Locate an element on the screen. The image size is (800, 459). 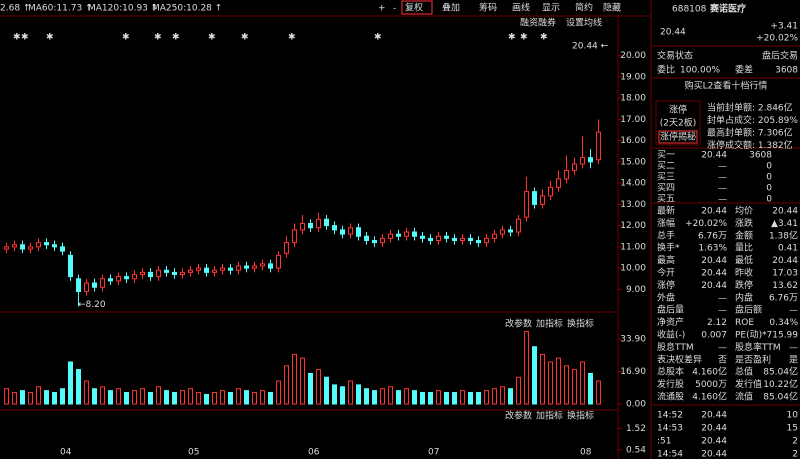
book-label: 买二 is located at coordinates (666, 166).